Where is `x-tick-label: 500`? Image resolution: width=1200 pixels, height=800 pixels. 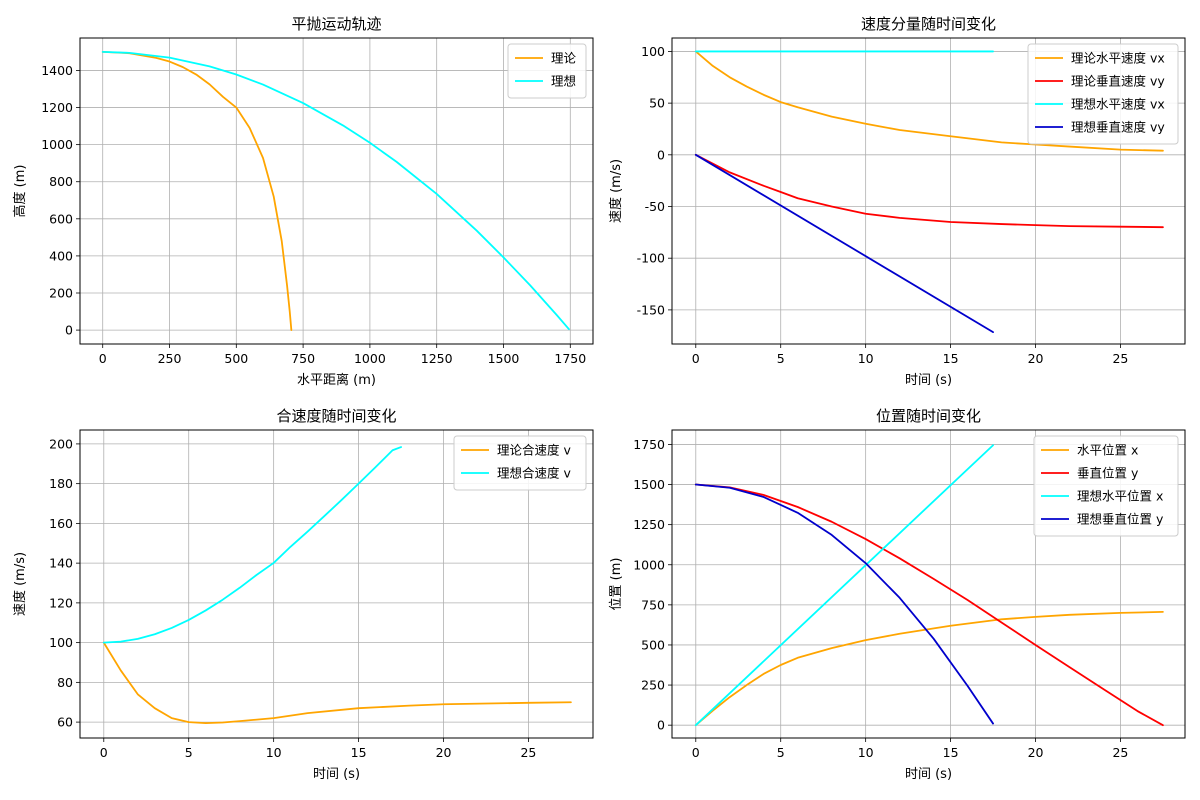 x-tick-label: 500 is located at coordinates (236, 358).